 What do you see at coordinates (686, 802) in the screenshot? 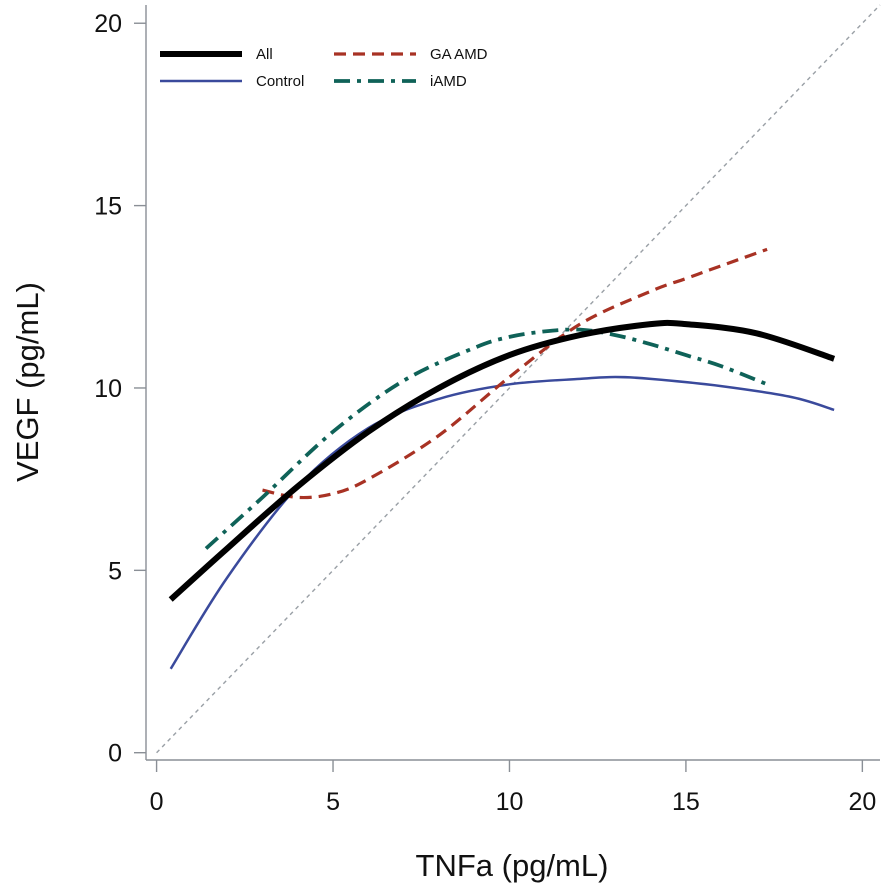
I see `x-tick-label-15: 15` at bounding box center [686, 802].